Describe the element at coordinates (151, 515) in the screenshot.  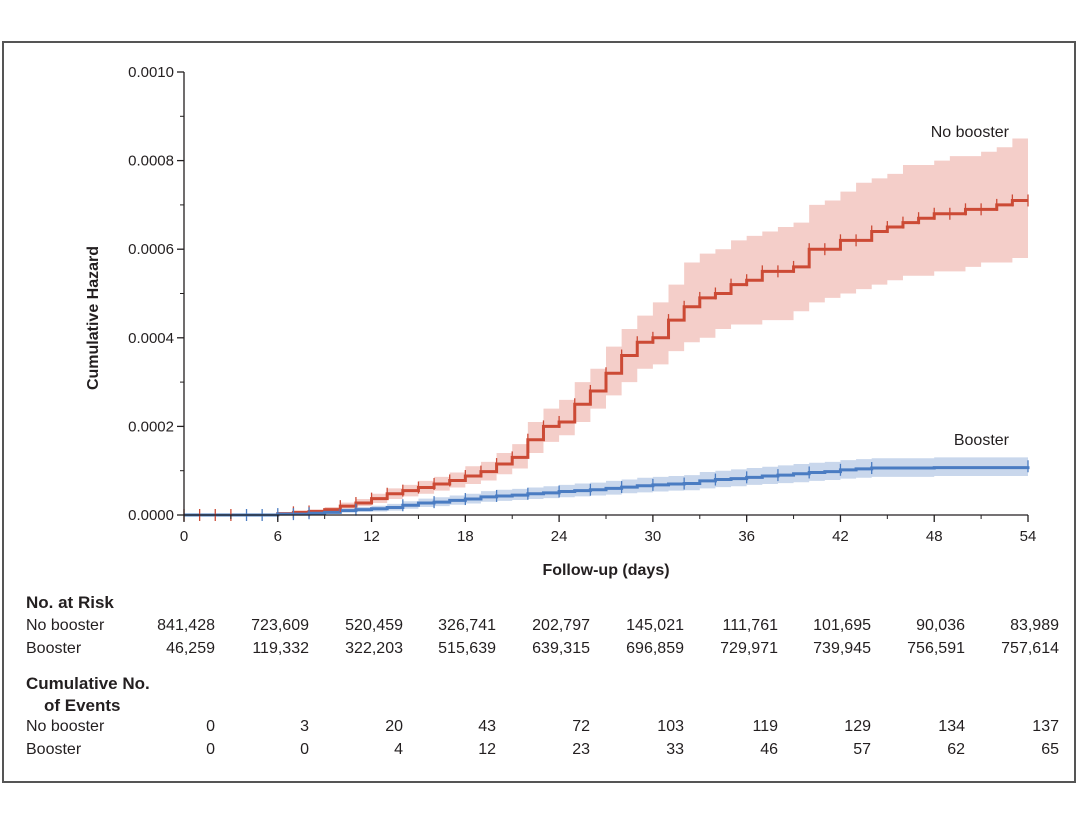
I see `y-tick-label: 0.0000` at that location.